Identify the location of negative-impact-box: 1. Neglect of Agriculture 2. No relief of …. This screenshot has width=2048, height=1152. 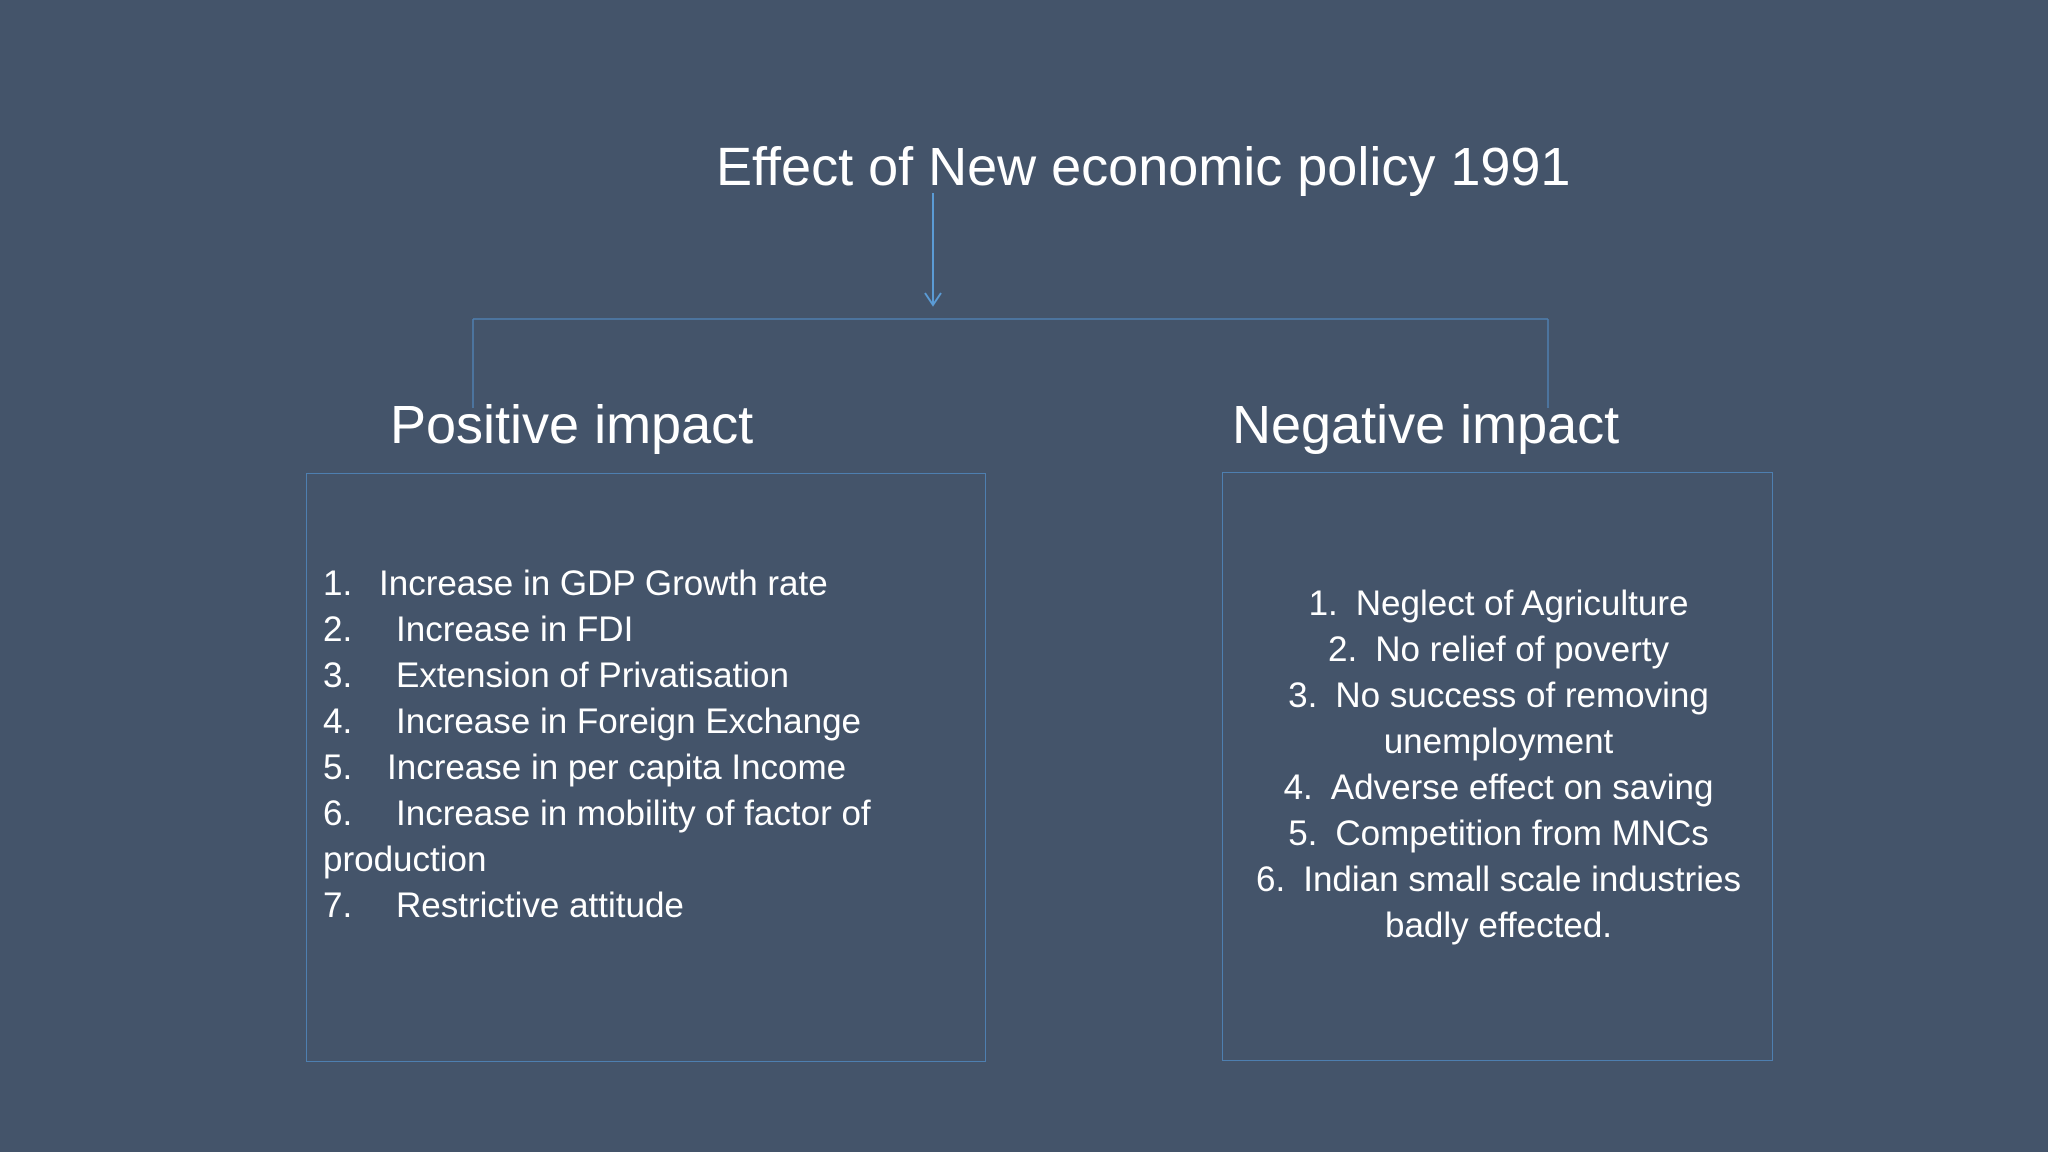
(1497, 766).